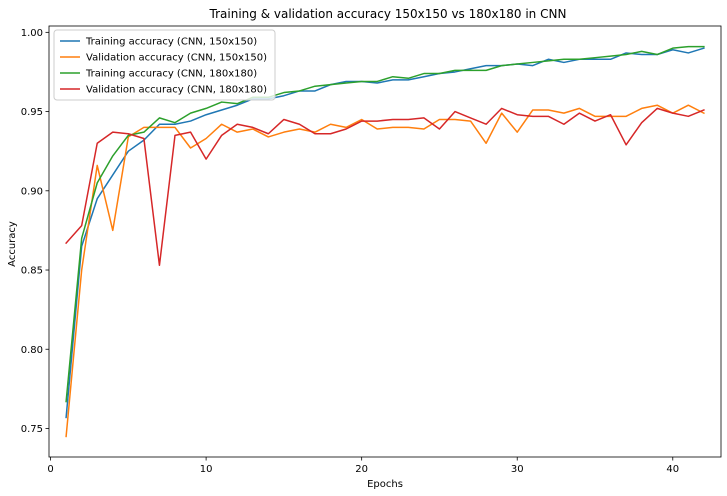 This screenshot has width=727, height=496. What do you see at coordinates (176, 90) in the screenshot?
I see `legend-label-4: Validation accuracy (CNN, 180x180)` at bounding box center [176, 90].